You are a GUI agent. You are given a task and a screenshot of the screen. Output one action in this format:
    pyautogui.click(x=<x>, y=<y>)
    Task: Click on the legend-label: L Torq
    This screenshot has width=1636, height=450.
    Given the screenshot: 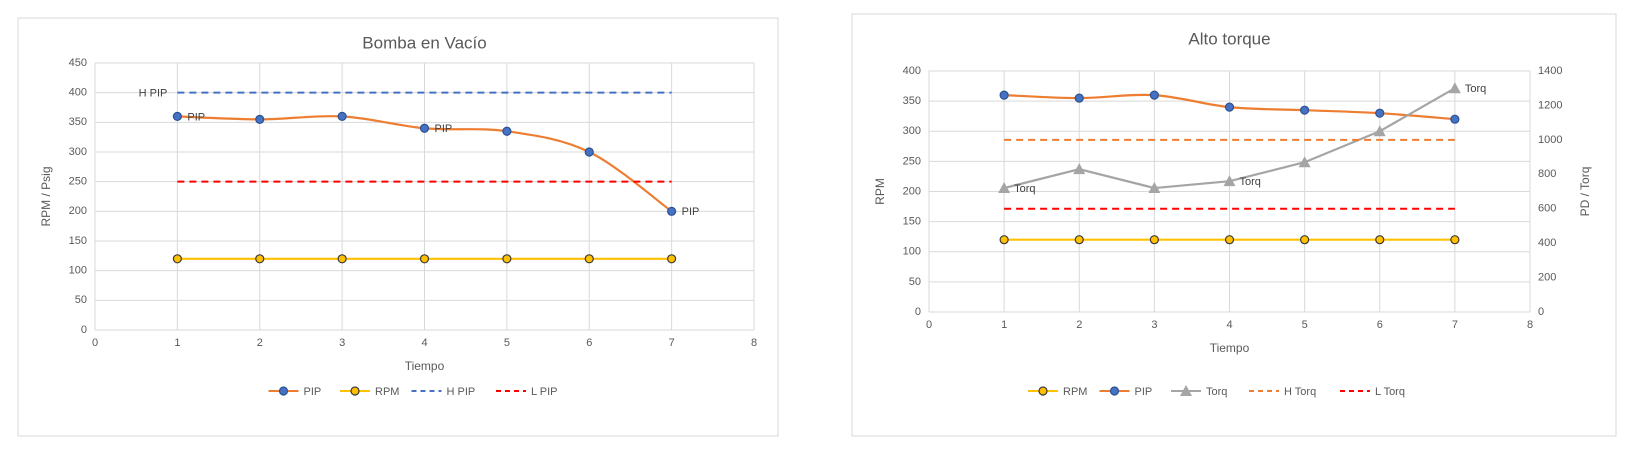 What is the action you would take?
    pyautogui.click(x=1390, y=392)
    